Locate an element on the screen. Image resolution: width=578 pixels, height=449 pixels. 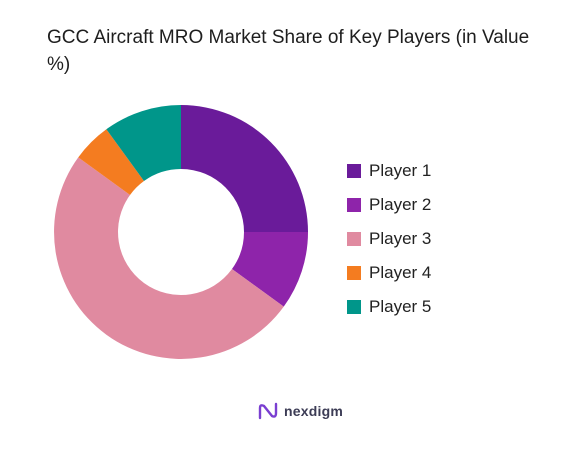
legend-item: Player 2 is located at coordinates (389, 205).